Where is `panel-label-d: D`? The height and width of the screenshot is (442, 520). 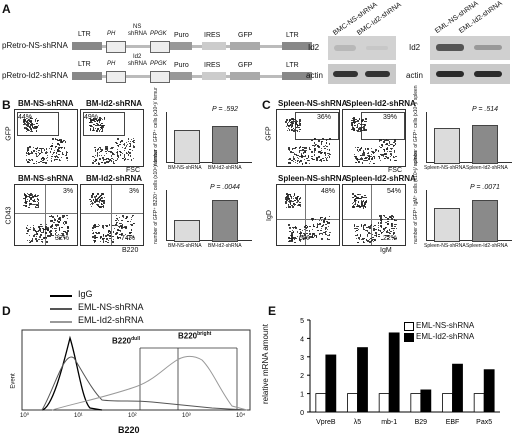
panel-label-d: D is located at coordinates (6, 311).